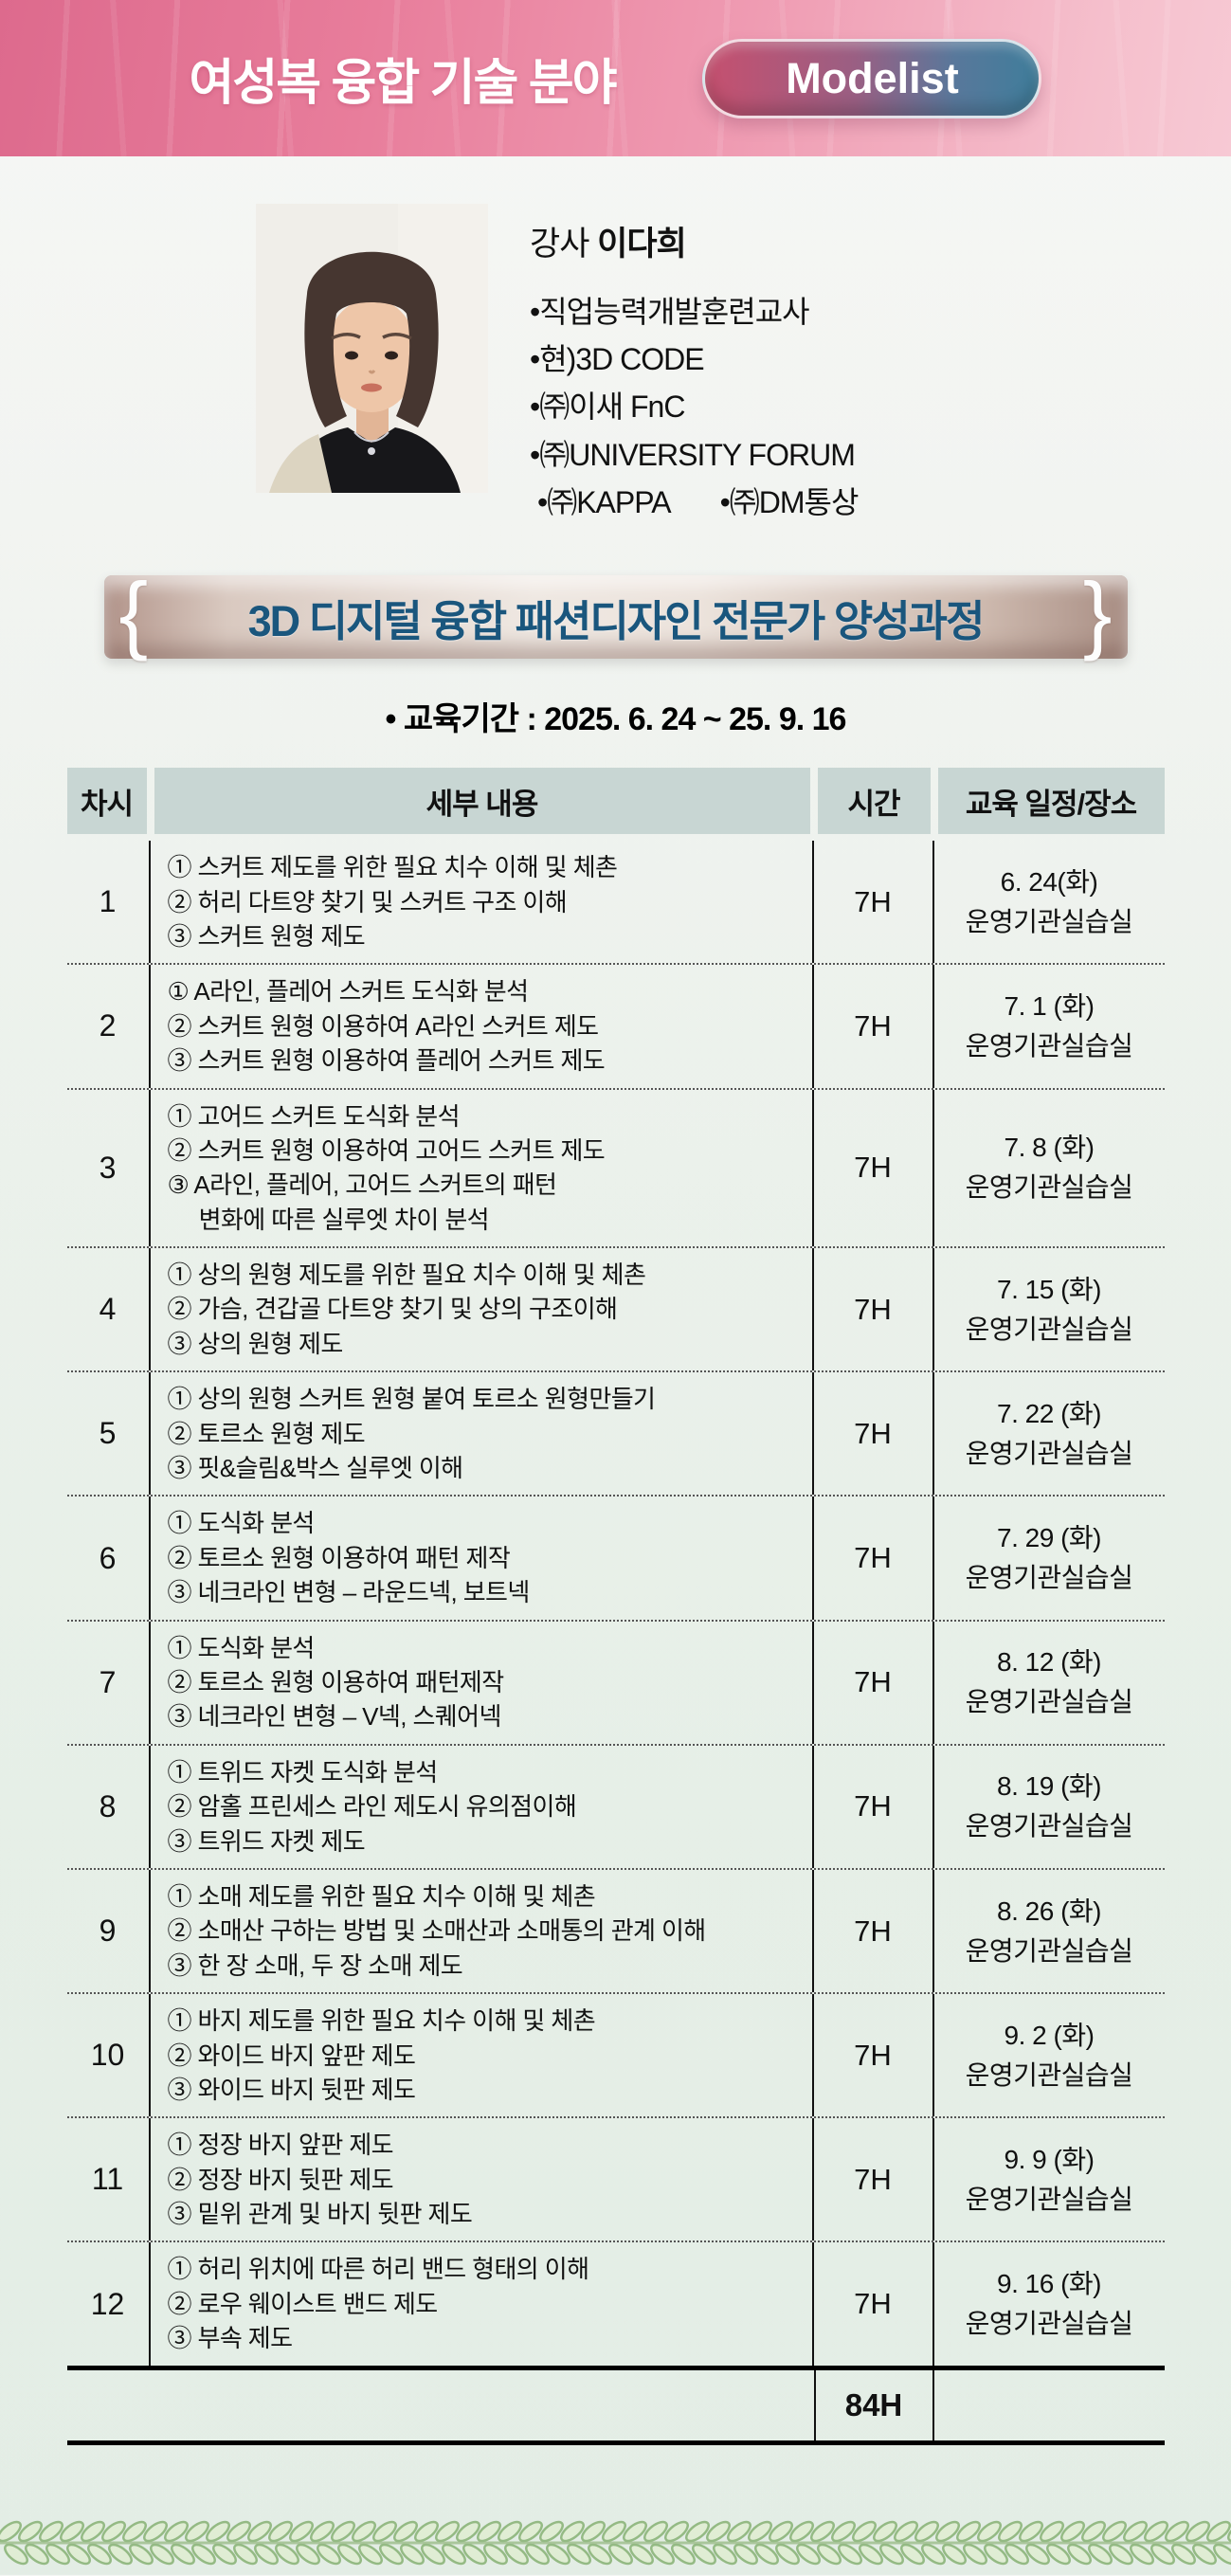 This screenshot has height=2576, width=1231. I want to click on total-empty-session, so click(109, 2405).